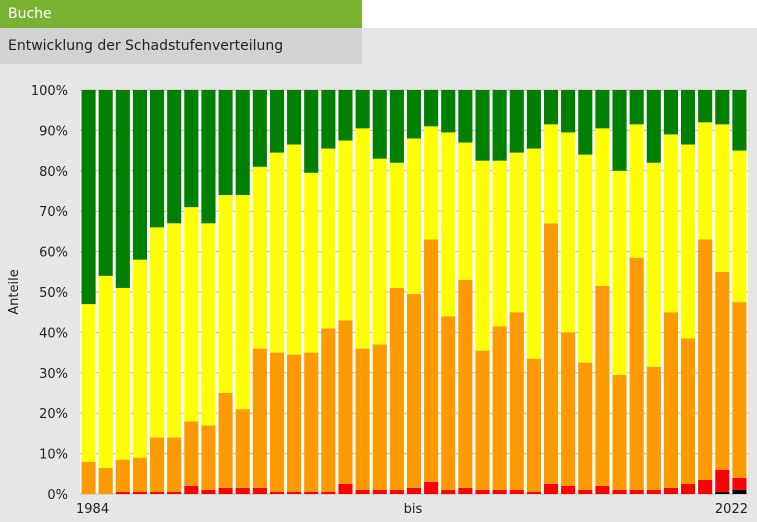 This screenshot has width=757, height=522. I want to click on y-tick-label: 30%, so click(53, 374).